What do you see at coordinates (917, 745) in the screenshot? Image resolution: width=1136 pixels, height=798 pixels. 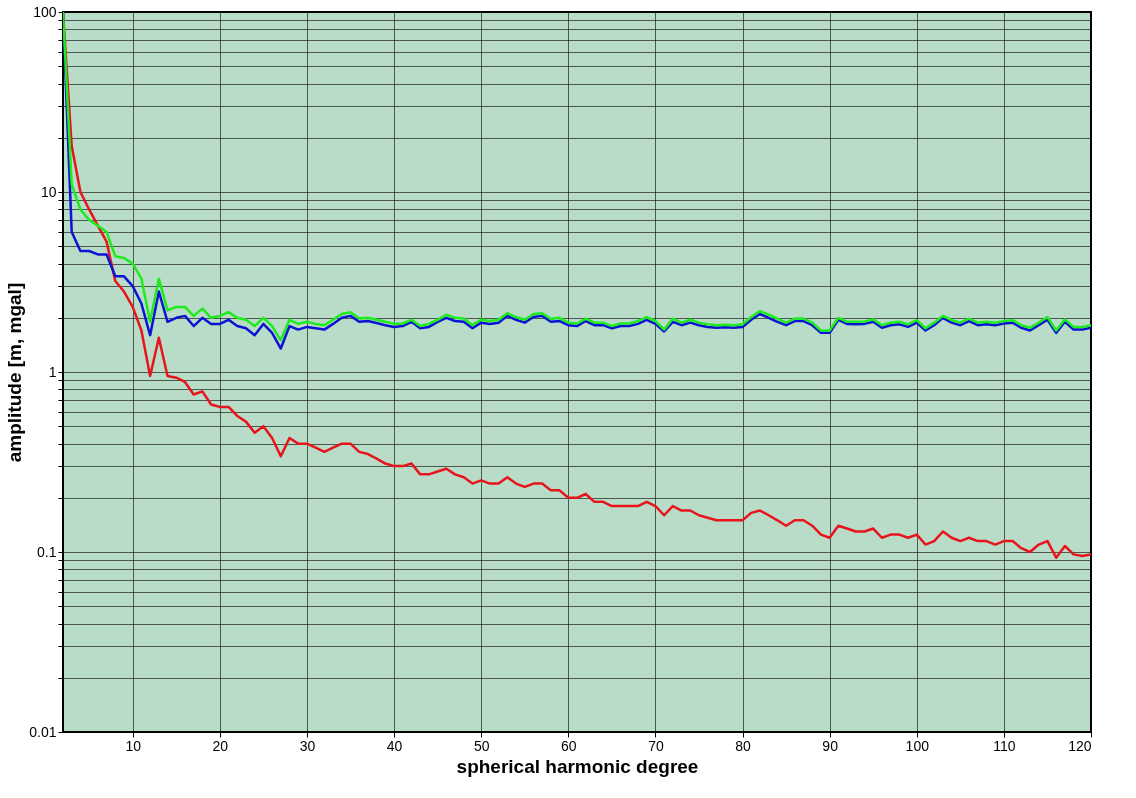 I see `x-tick-label: 100` at bounding box center [917, 745].